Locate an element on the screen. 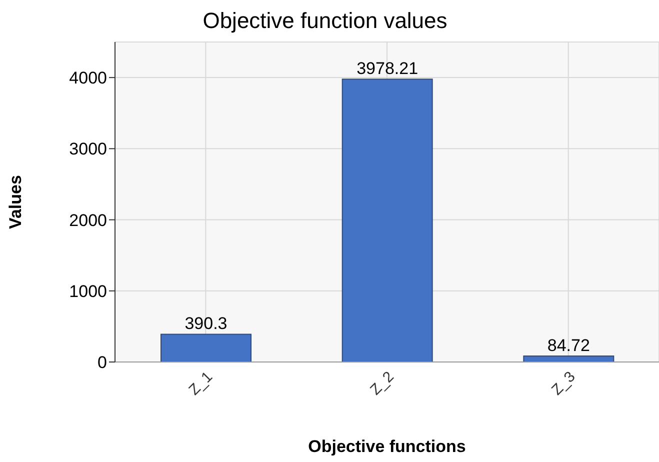 The height and width of the screenshot is (462, 659). x-tick-label: Z_1 is located at coordinates (201, 383).